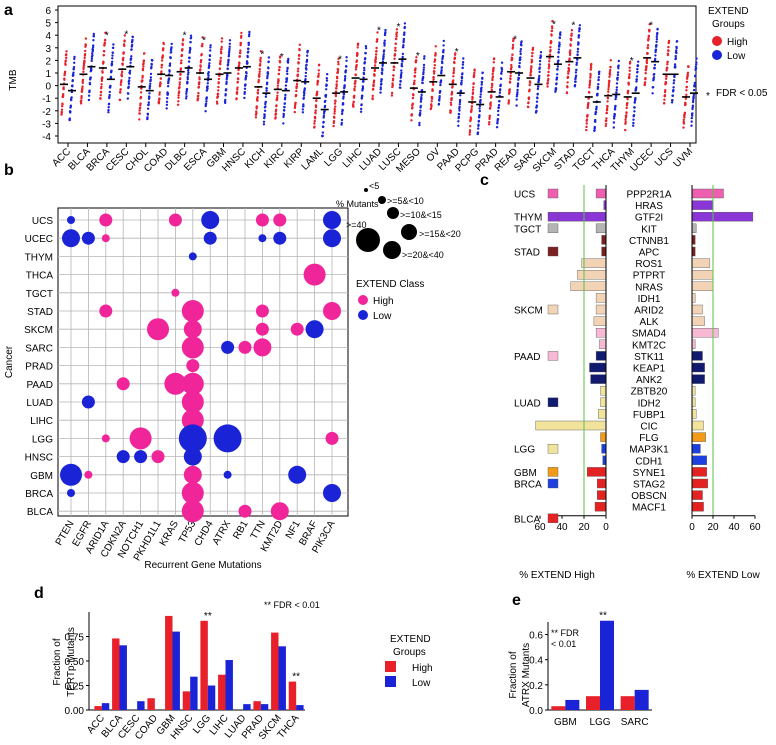 This screenshot has height=745, width=776. Describe the element at coordinates (88, 474) in the screenshot. I see `panel-b-bubble-gbm-egfr` at that location.